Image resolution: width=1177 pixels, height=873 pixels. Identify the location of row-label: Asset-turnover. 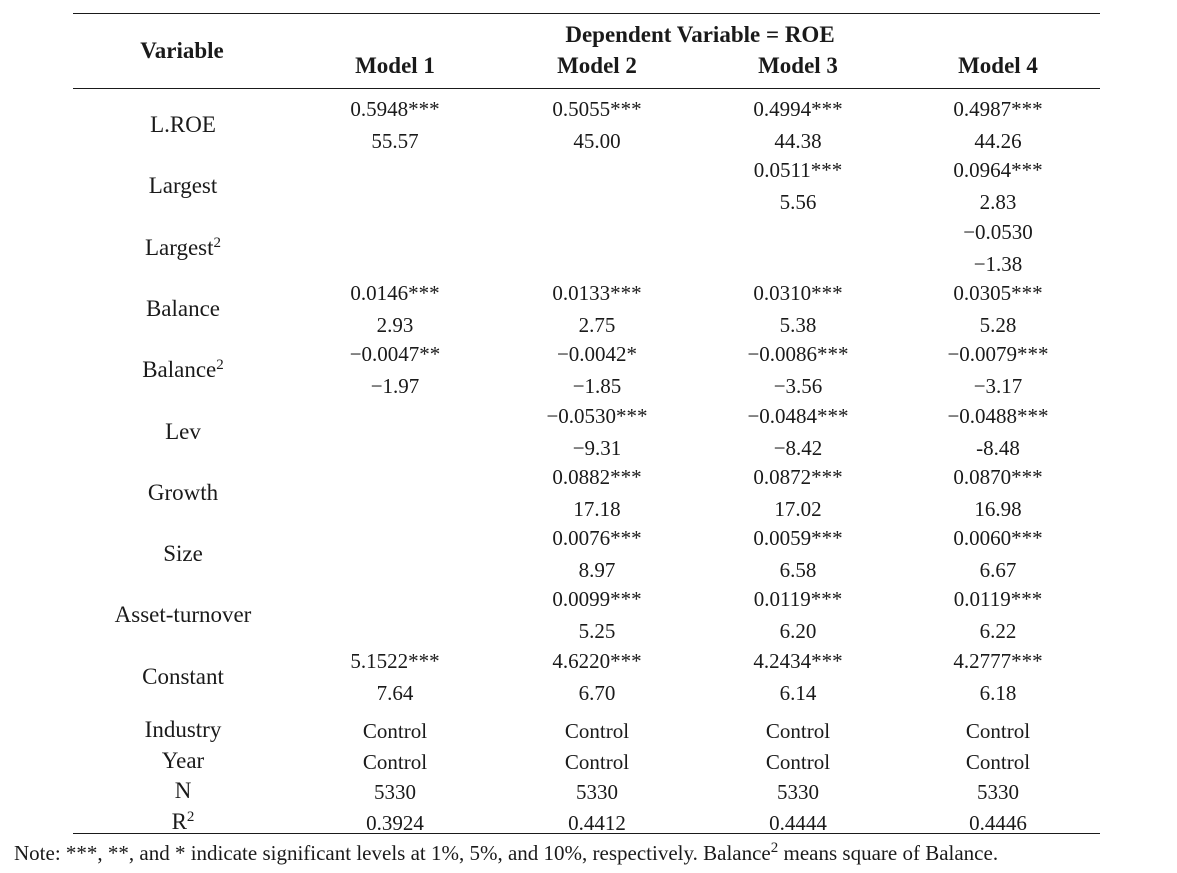
(183, 615).